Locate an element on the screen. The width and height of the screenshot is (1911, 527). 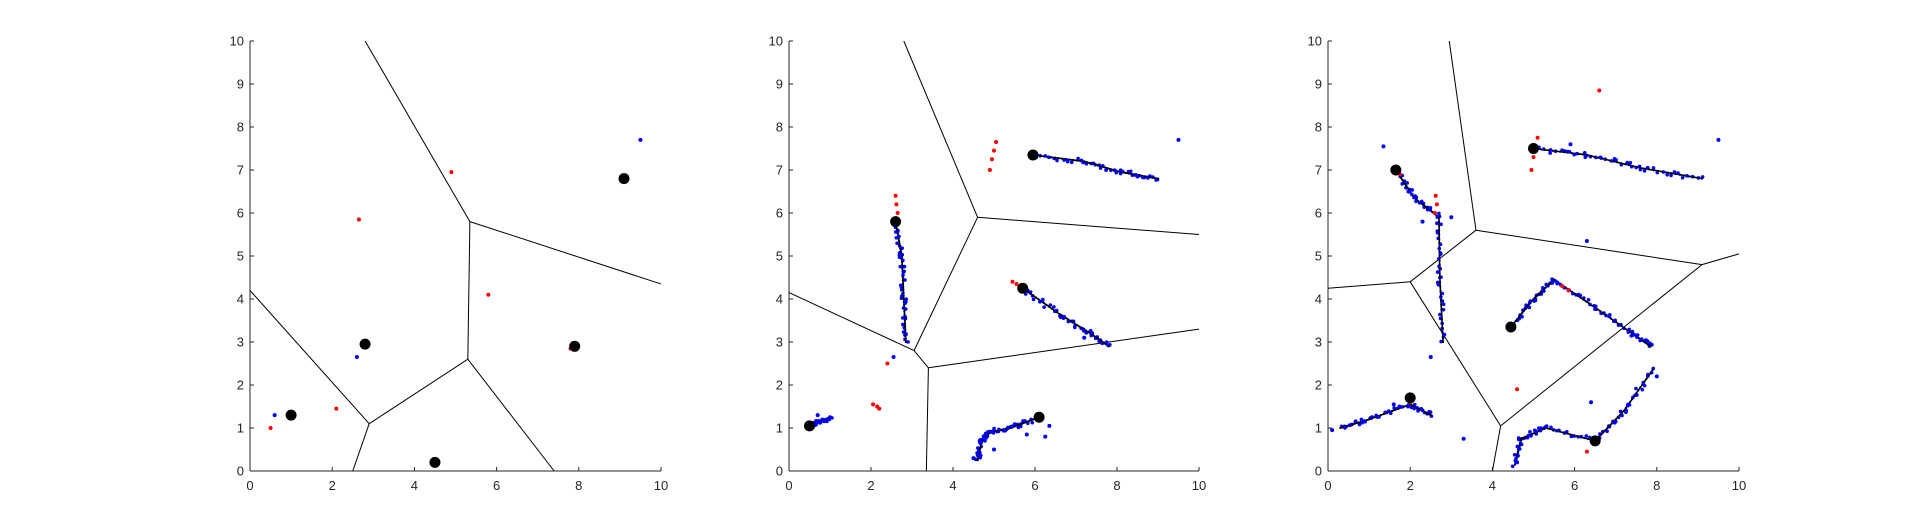
y-tick-label: 6 is located at coordinates (779, 213).